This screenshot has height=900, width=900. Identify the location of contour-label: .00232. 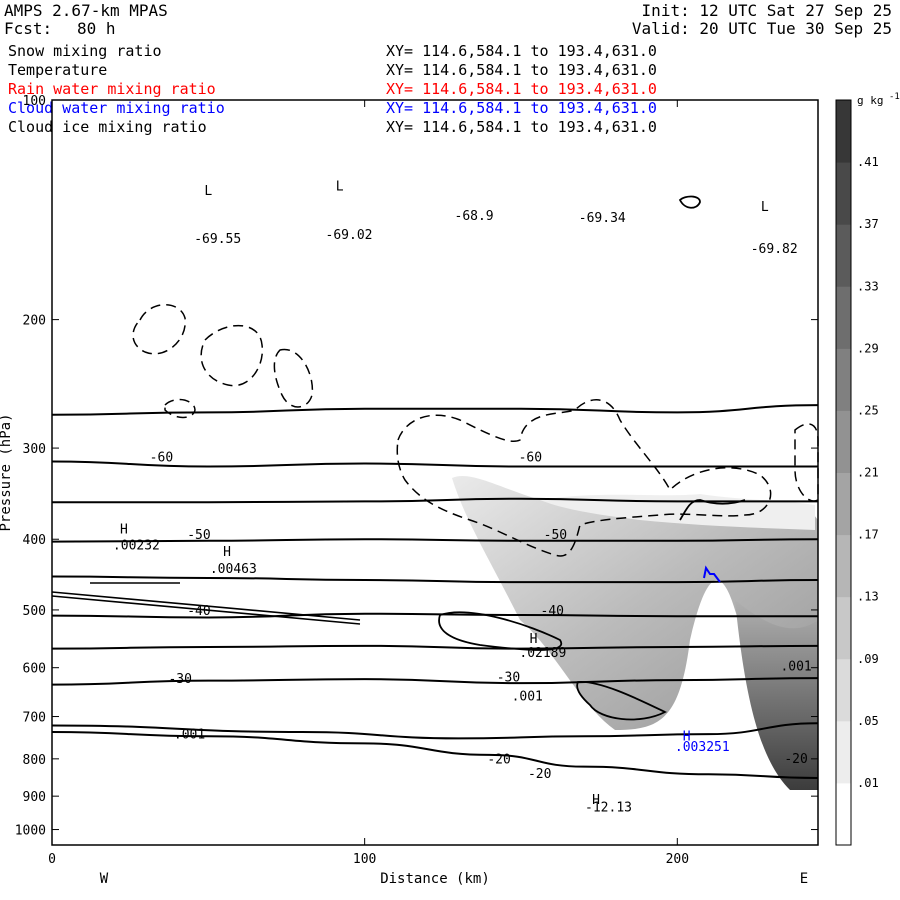
(136, 545).